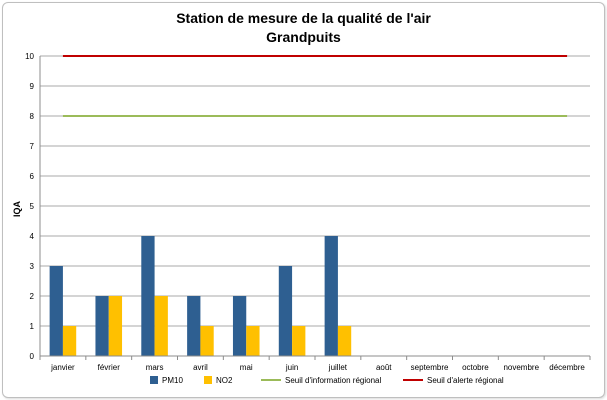 Image resolution: width=607 pixels, height=400 pixels. I want to click on y-axis-label: IQA, so click(17, 209).